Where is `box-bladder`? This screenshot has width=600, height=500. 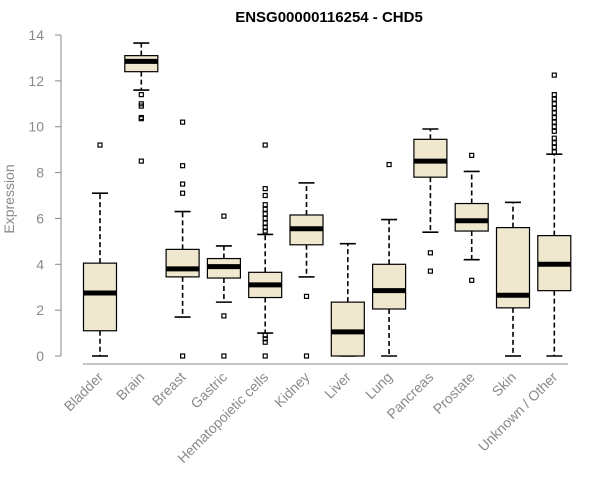 box-bladder is located at coordinates (100, 249).